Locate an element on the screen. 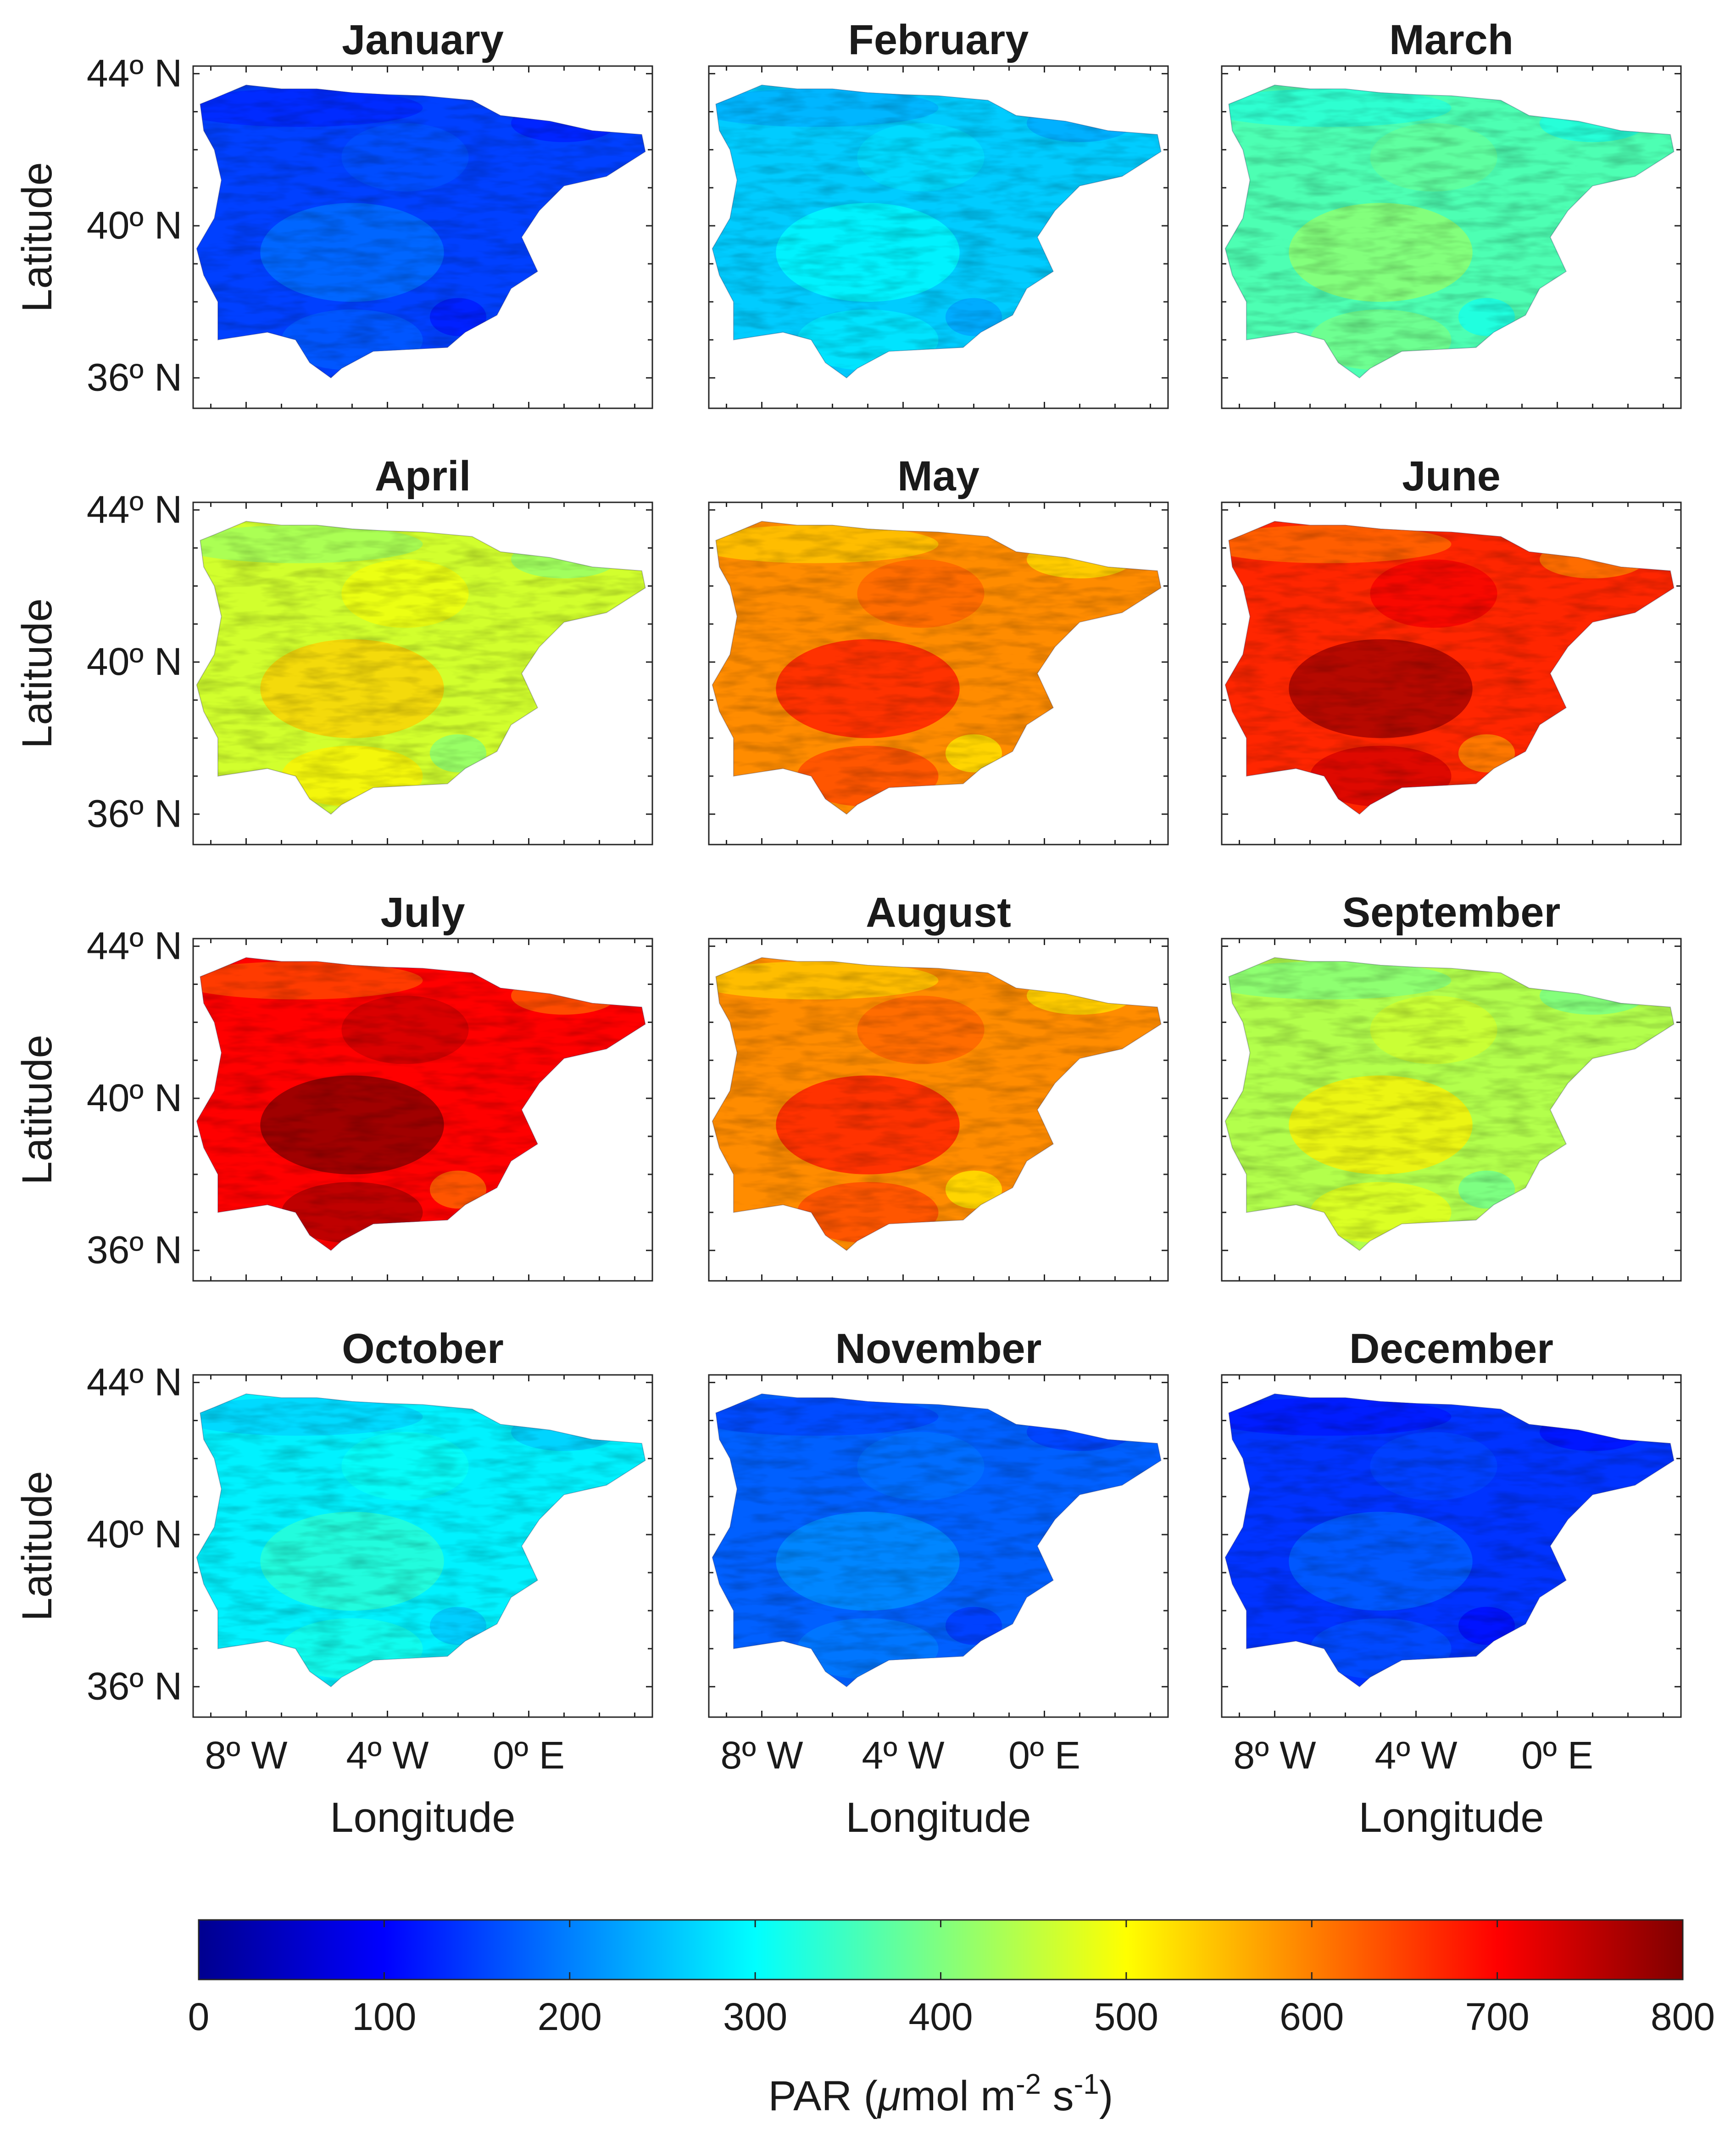  panel-title: June is located at coordinates (1452, 476).